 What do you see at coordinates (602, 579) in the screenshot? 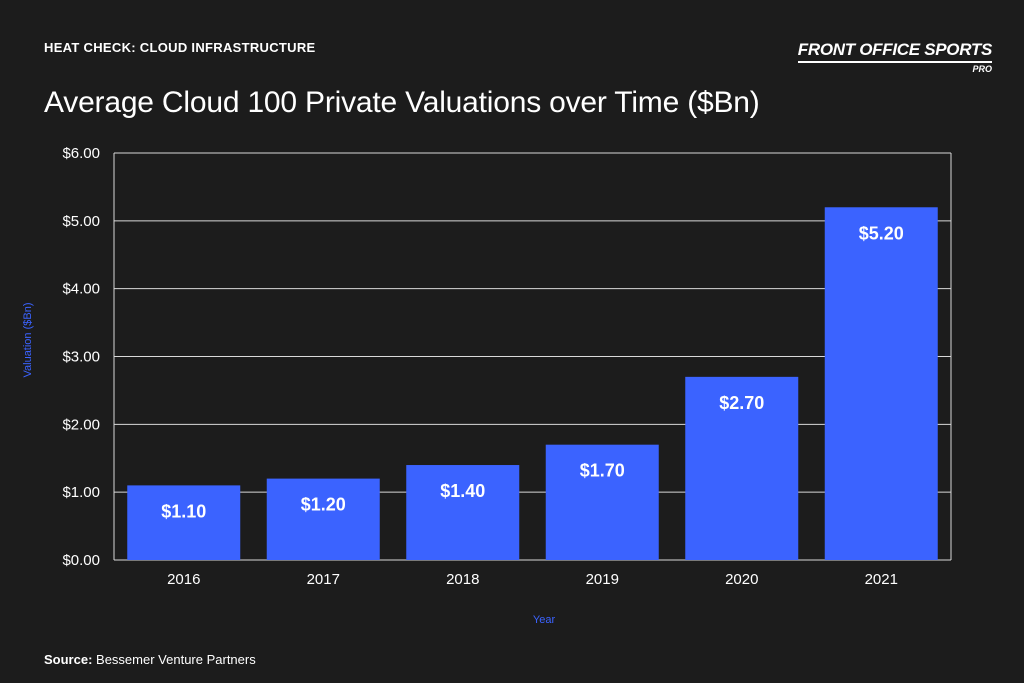
I see `x-tick-label: 2019` at bounding box center [602, 579].